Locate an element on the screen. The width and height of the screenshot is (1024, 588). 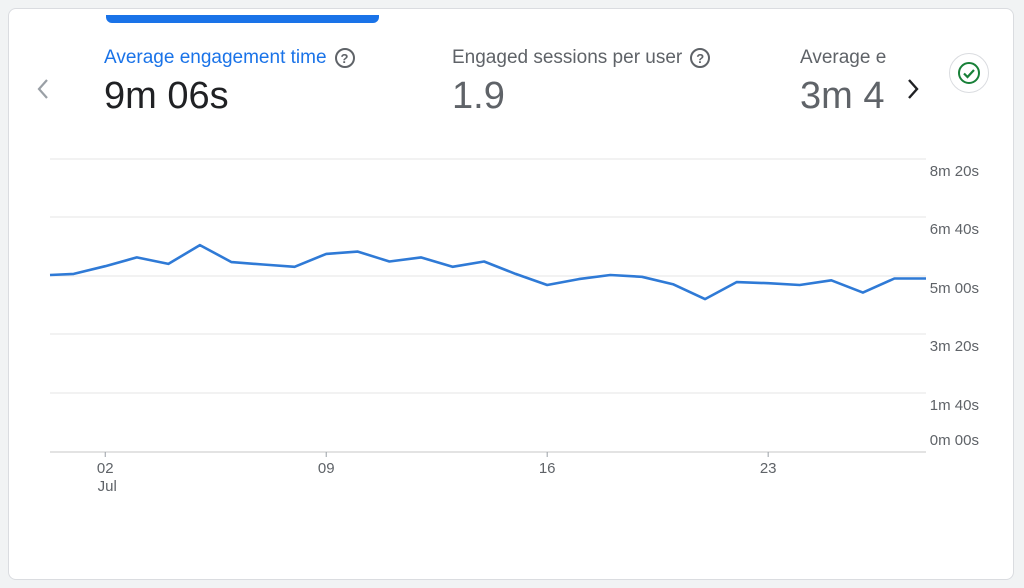
y-tick-label: 3m 20s is located at coordinates (954, 346).